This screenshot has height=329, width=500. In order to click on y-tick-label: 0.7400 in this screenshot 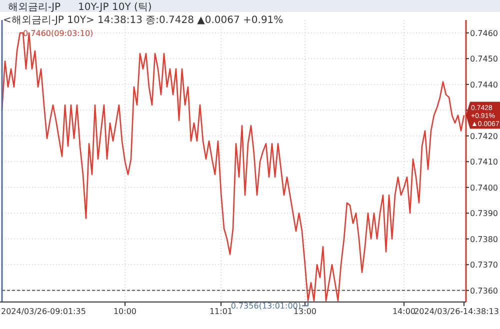, I will do `click(484, 187)`.